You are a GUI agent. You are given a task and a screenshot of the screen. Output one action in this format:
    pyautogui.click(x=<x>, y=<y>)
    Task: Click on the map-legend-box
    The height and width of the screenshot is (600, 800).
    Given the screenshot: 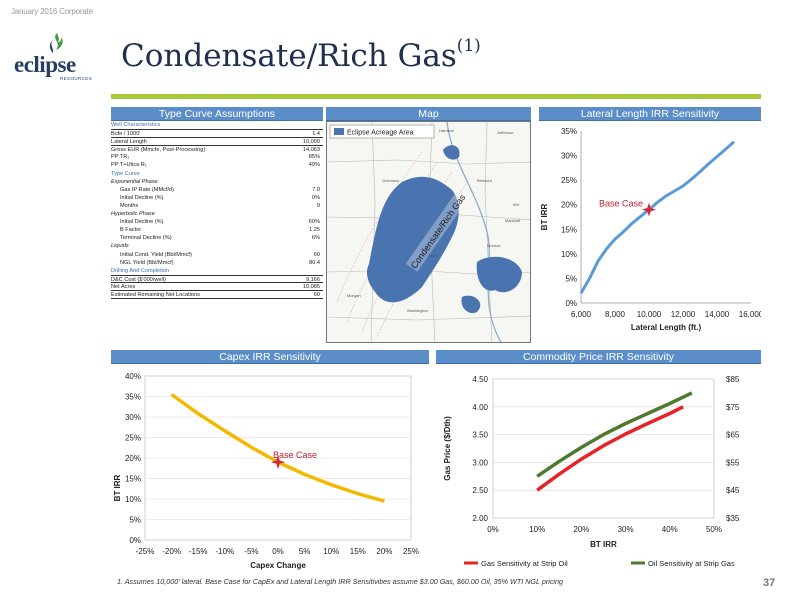 What is the action you would take?
    pyautogui.click(x=382, y=131)
    